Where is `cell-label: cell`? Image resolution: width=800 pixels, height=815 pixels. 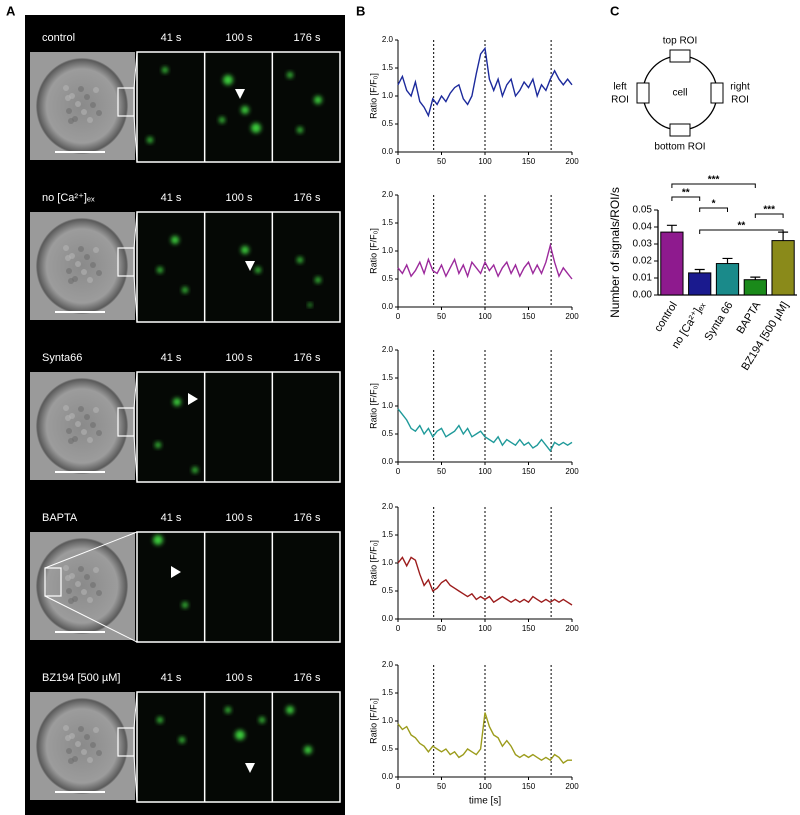 cell-label: cell is located at coordinates (679, 93).